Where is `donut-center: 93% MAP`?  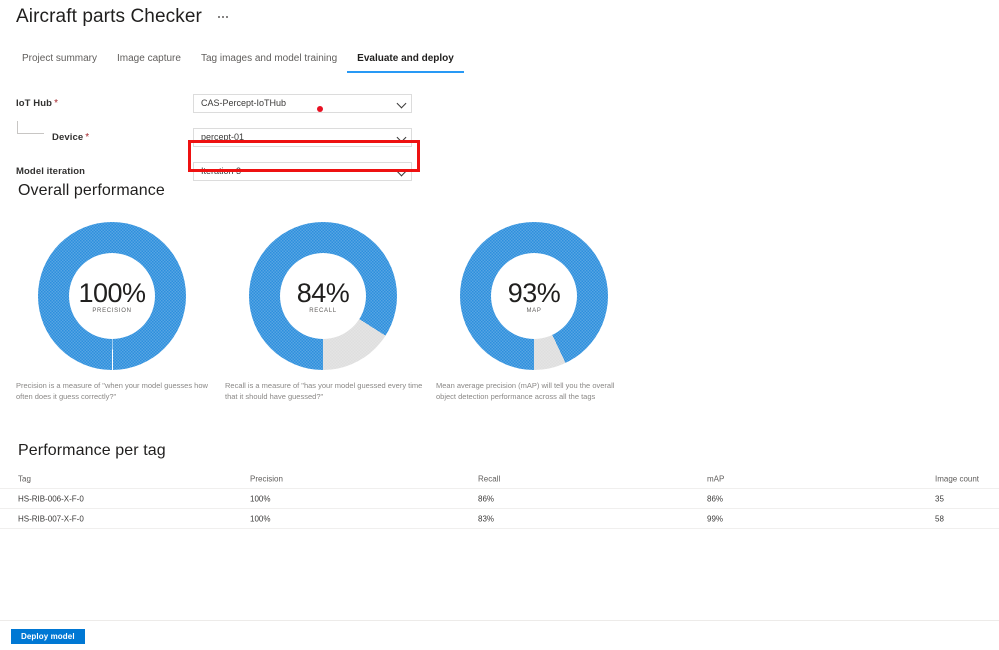 donut-center: 93% MAP is located at coordinates (534, 296).